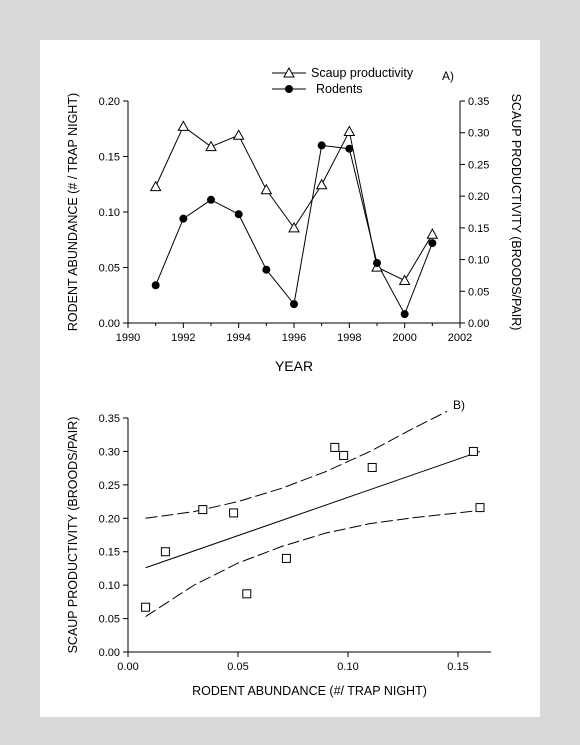 Image resolution: width=580 pixels, height=745 pixels. What do you see at coordinates (457, 667) in the screenshot?
I see `b-x-tick-label: 0.15` at bounding box center [457, 667].